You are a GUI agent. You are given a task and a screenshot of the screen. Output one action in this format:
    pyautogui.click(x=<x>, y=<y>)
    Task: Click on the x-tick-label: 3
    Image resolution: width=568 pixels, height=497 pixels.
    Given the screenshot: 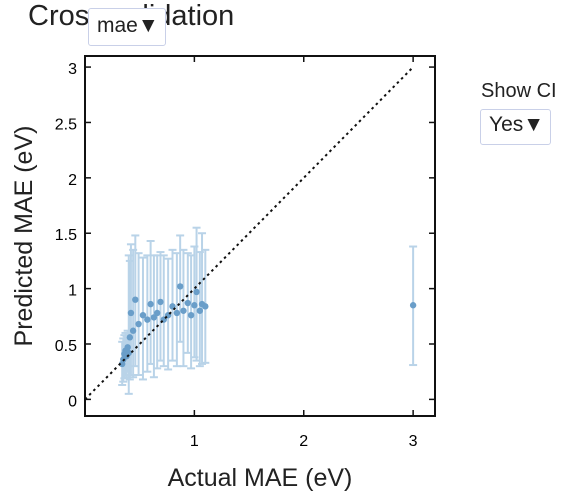 What is the action you would take?
    pyautogui.click(x=413, y=441)
    